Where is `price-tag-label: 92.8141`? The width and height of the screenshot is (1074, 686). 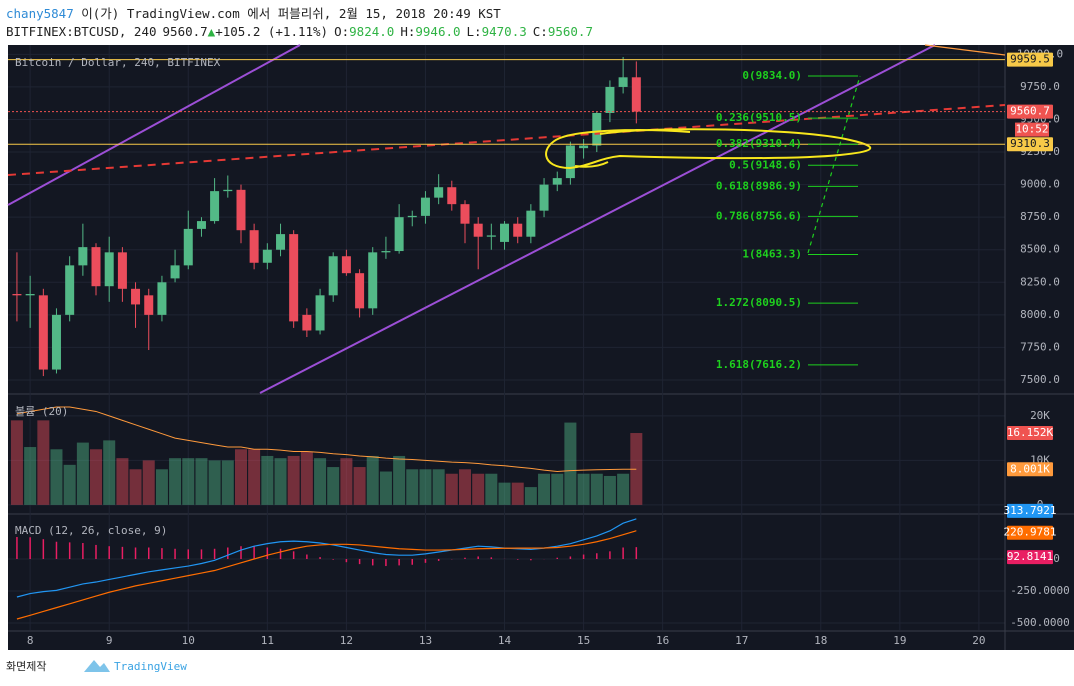
price-tag-label: 92.8141 is located at coordinates (1030, 556).